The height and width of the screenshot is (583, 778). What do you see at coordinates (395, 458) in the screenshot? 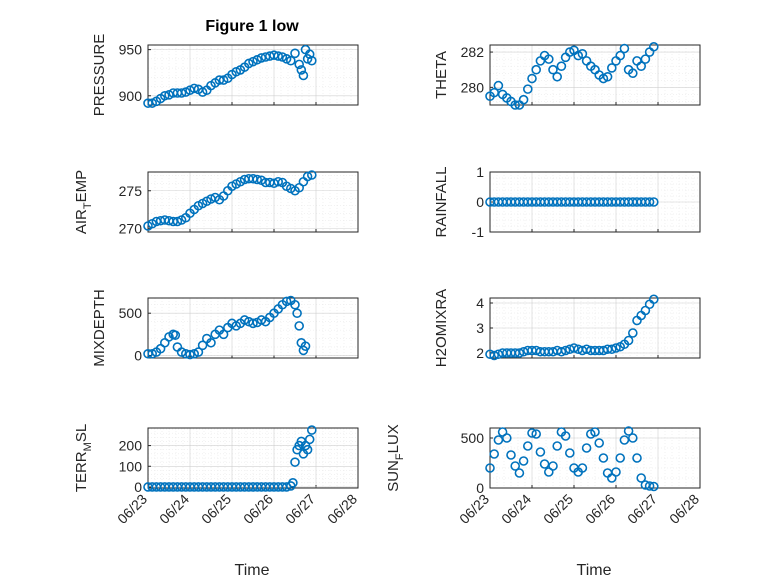
I see `y-axis-label: SUNFLUX` at bounding box center [395, 458].